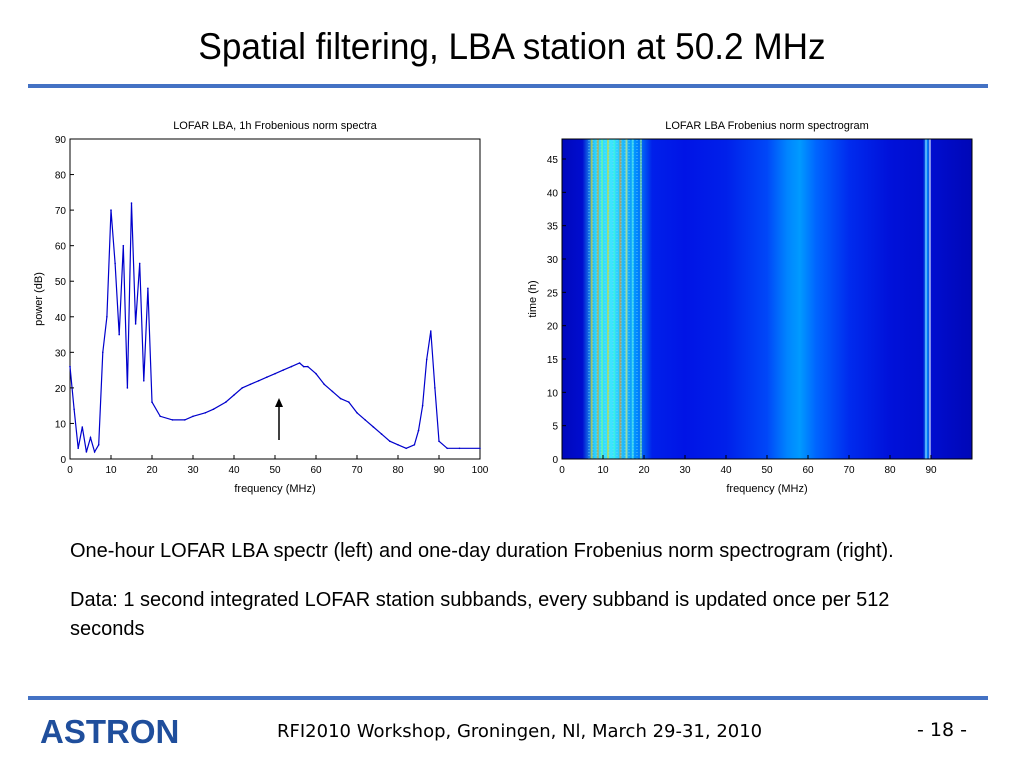 The height and width of the screenshot is (768, 1024). I want to click on spectrum-x-tick-label: 40, so click(234, 470).